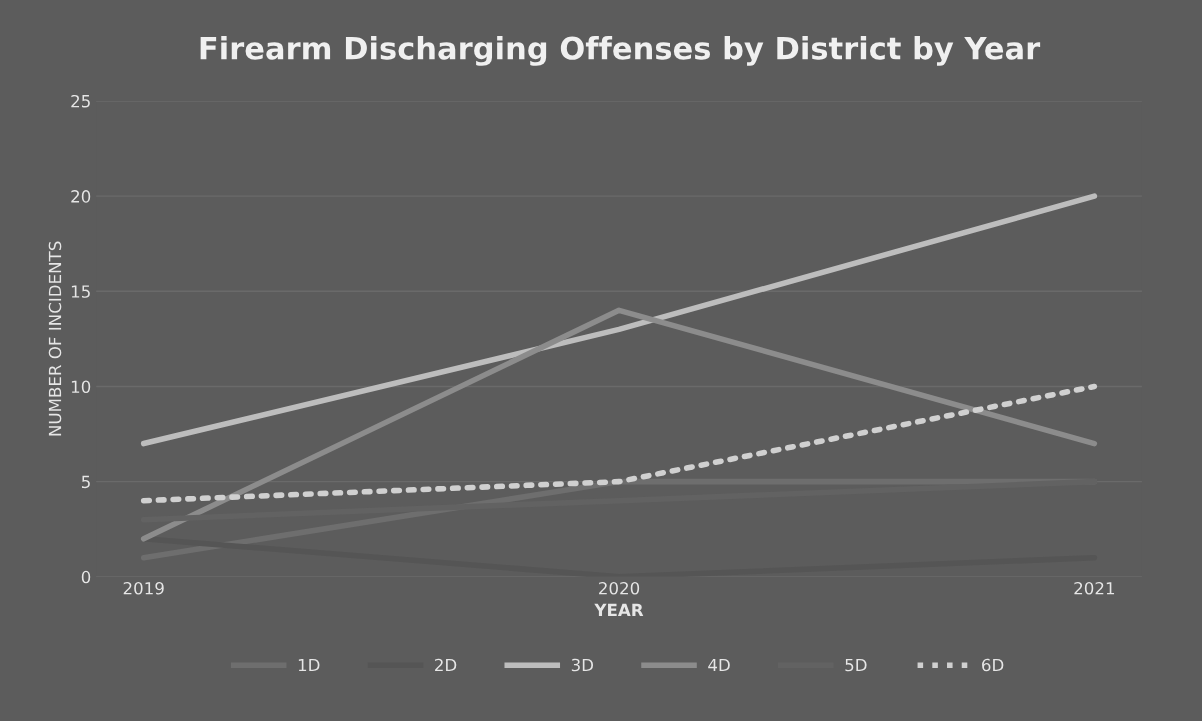 The image size is (1202, 721). I want to click on y-tick-label: 0, so click(86, 577).